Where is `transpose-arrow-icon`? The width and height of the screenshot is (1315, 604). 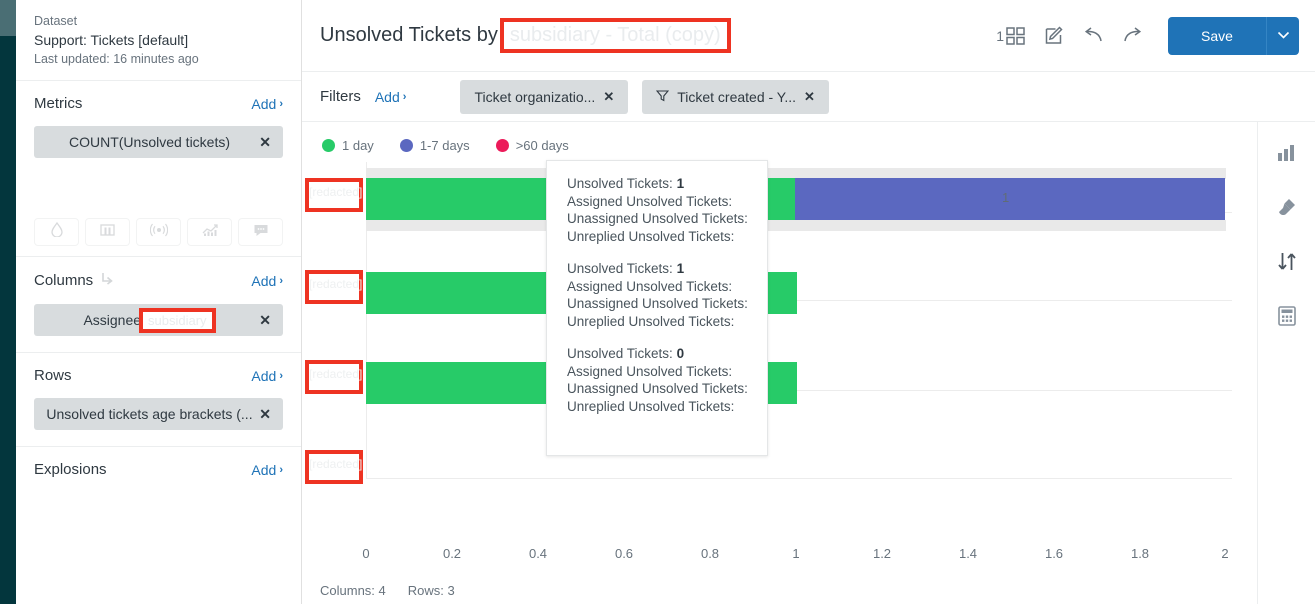
transpose-arrow-icon is located at coordinates (107, 280).